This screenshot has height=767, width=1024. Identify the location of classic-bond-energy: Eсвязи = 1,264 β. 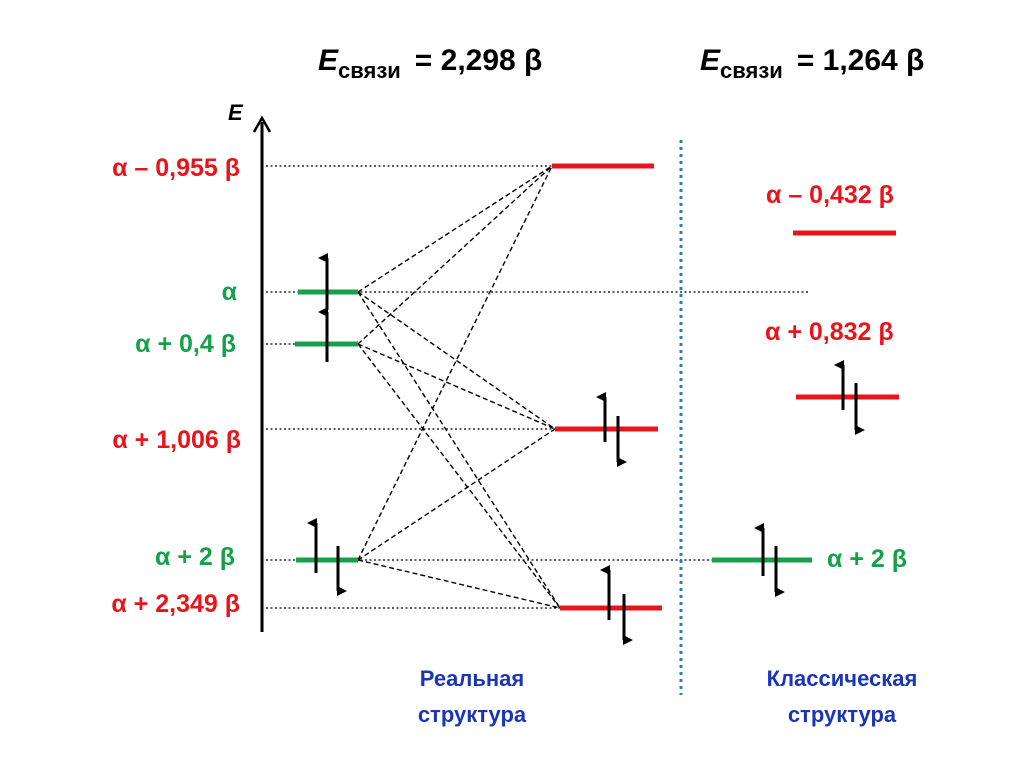
(812, 63).